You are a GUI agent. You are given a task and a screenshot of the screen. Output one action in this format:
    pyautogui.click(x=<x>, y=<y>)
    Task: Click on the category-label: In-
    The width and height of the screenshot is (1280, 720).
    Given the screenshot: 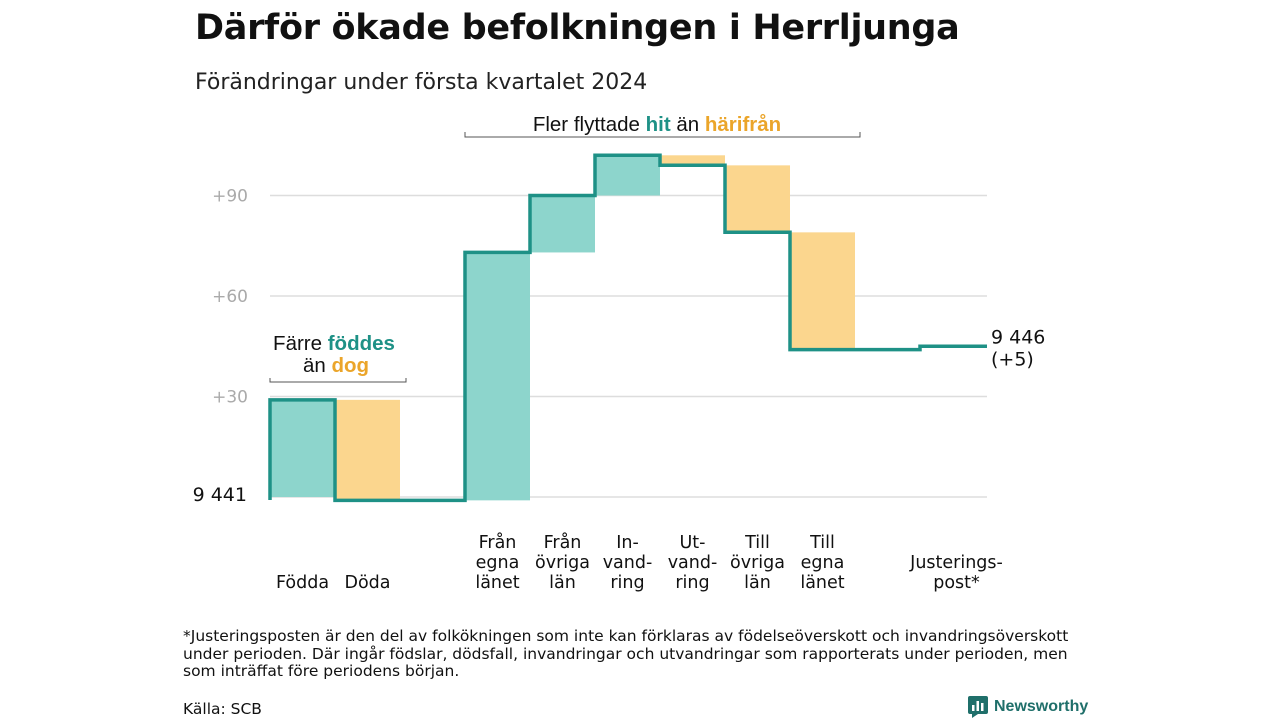 What is the action you would take?
    pyautogui.click(x=627, y=543)
    